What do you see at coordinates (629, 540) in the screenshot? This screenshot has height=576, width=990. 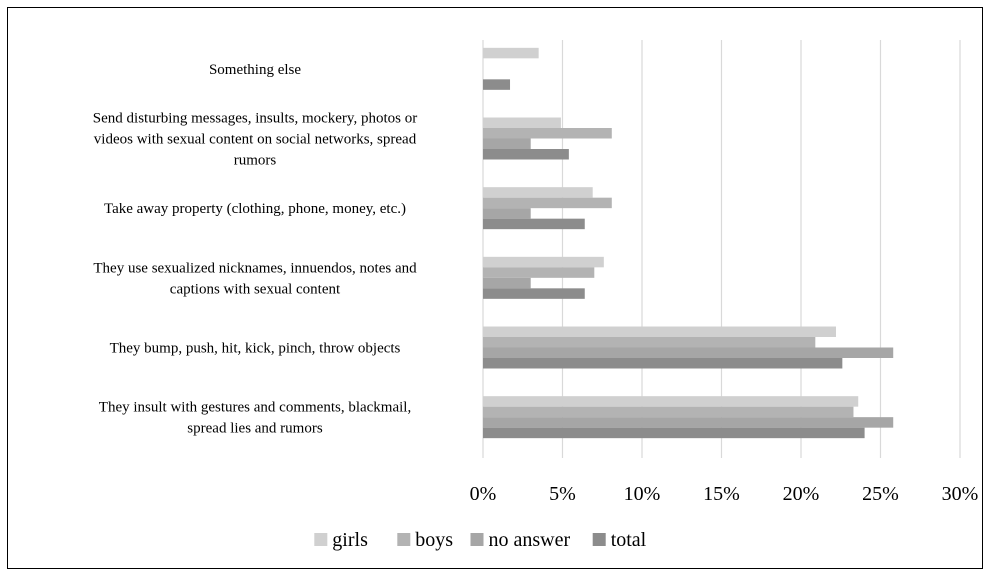 I see `legend-label: total` at bounding box center [629, 540].